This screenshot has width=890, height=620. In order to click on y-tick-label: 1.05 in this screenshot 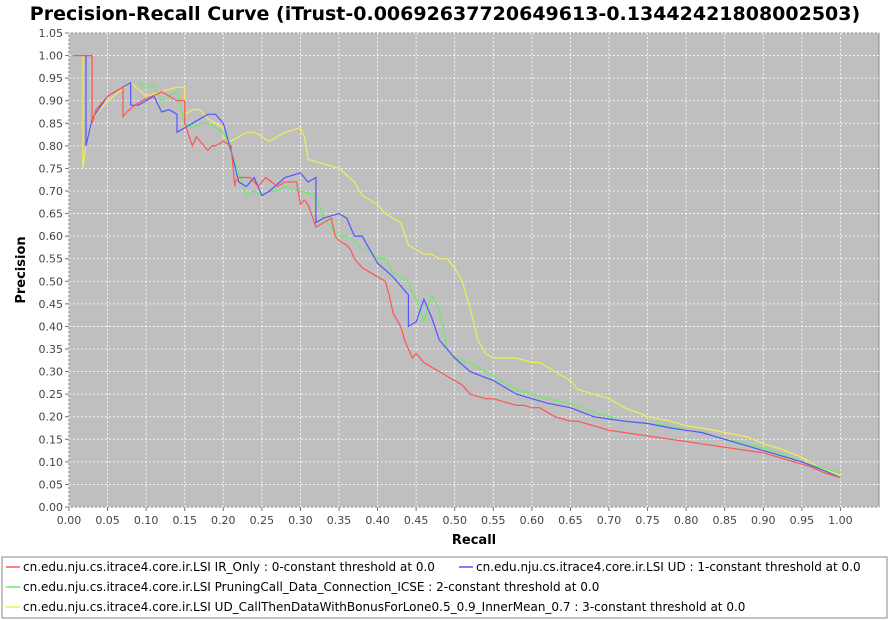, I will do `click(51, 33)`.